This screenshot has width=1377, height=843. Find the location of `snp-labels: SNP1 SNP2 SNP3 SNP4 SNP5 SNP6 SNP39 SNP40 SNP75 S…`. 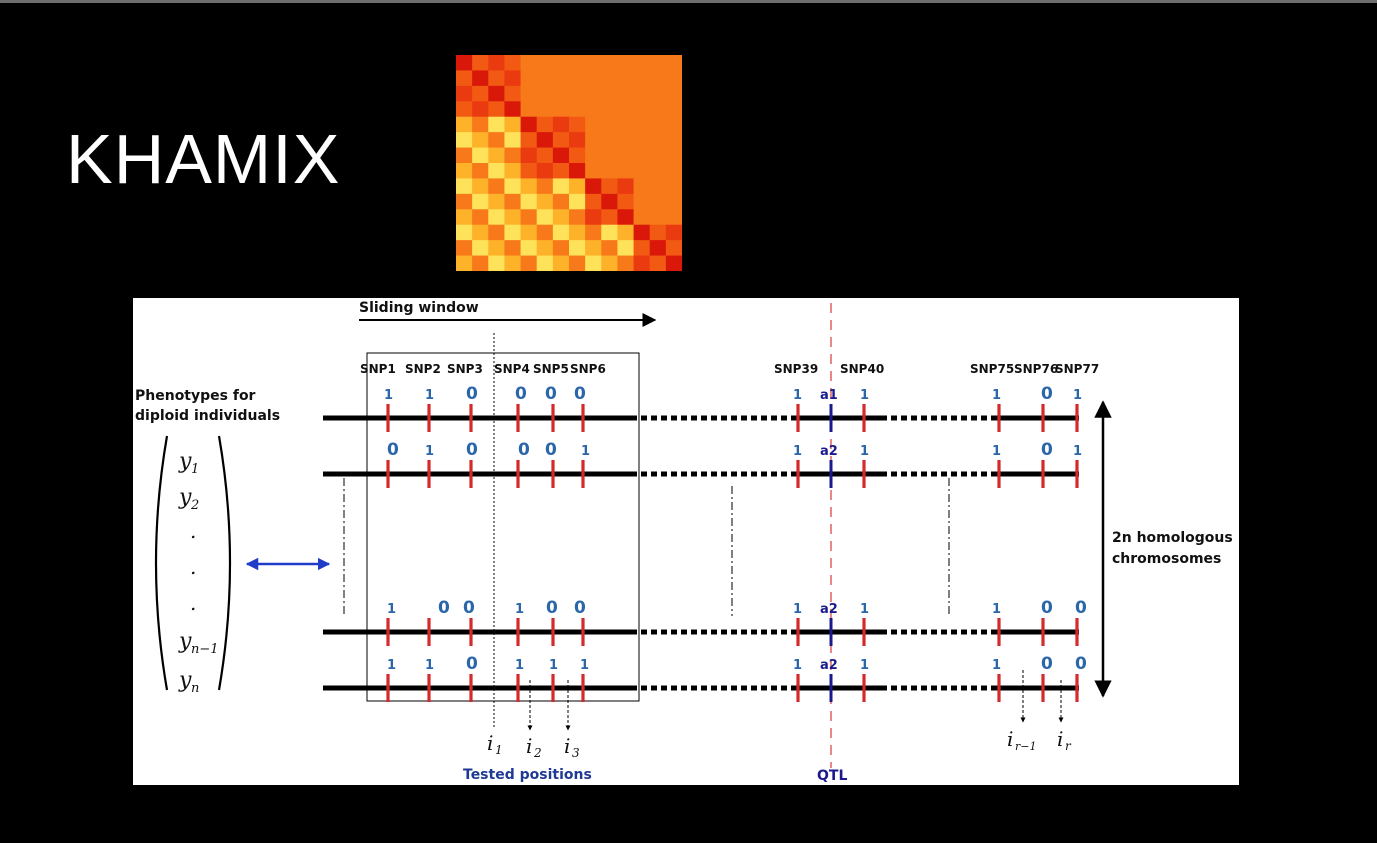

snp-labels: SNP1 SNP2 SNP3 SNP4 SNP5 SNP6 SNP39 SNP40 SNP75 S… is located at coordinates (729, 369).